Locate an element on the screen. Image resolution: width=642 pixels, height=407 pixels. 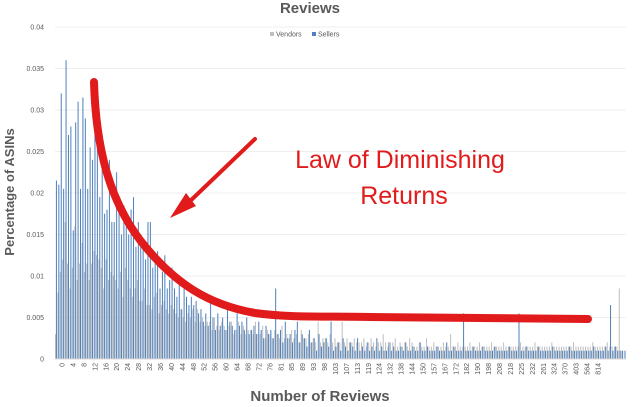
x-tick-label: 20 is located at coordinates (117, 367).